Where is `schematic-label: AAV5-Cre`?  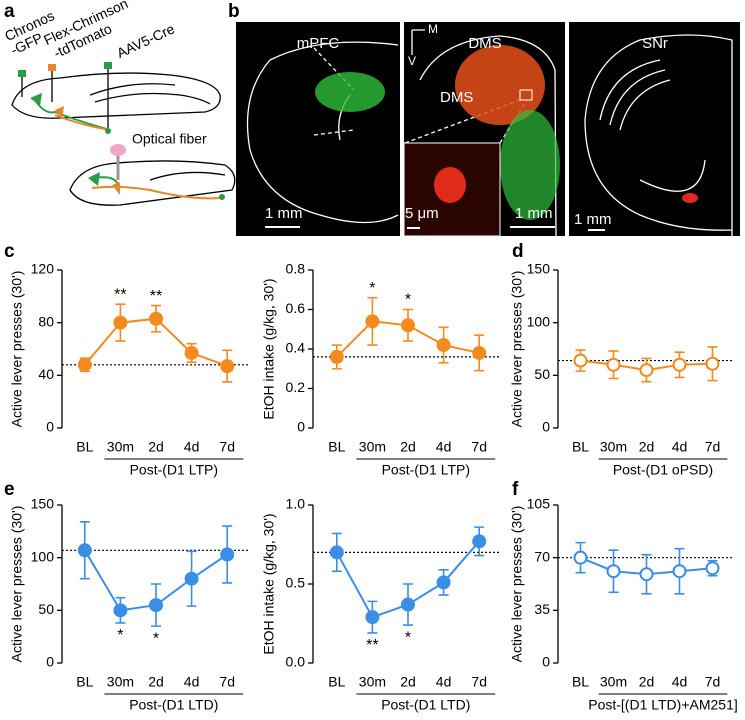
schematic-label: AAV5-Cre is located at coordinates (145, 40).